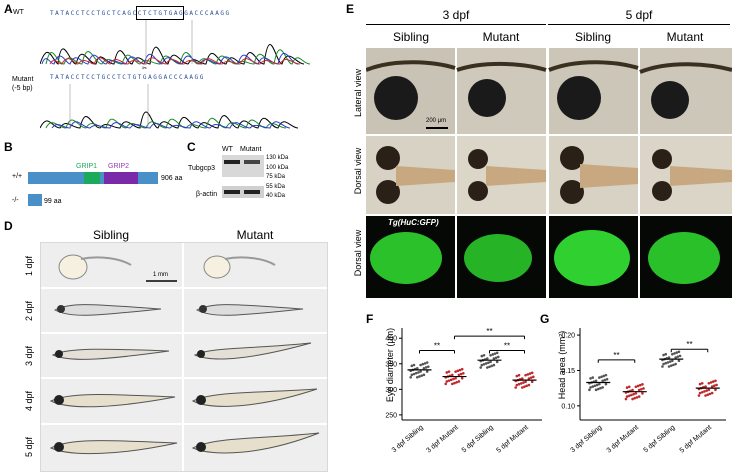  I want to click on g-category-label: 3 dpf Sibling, so click(587, 439).